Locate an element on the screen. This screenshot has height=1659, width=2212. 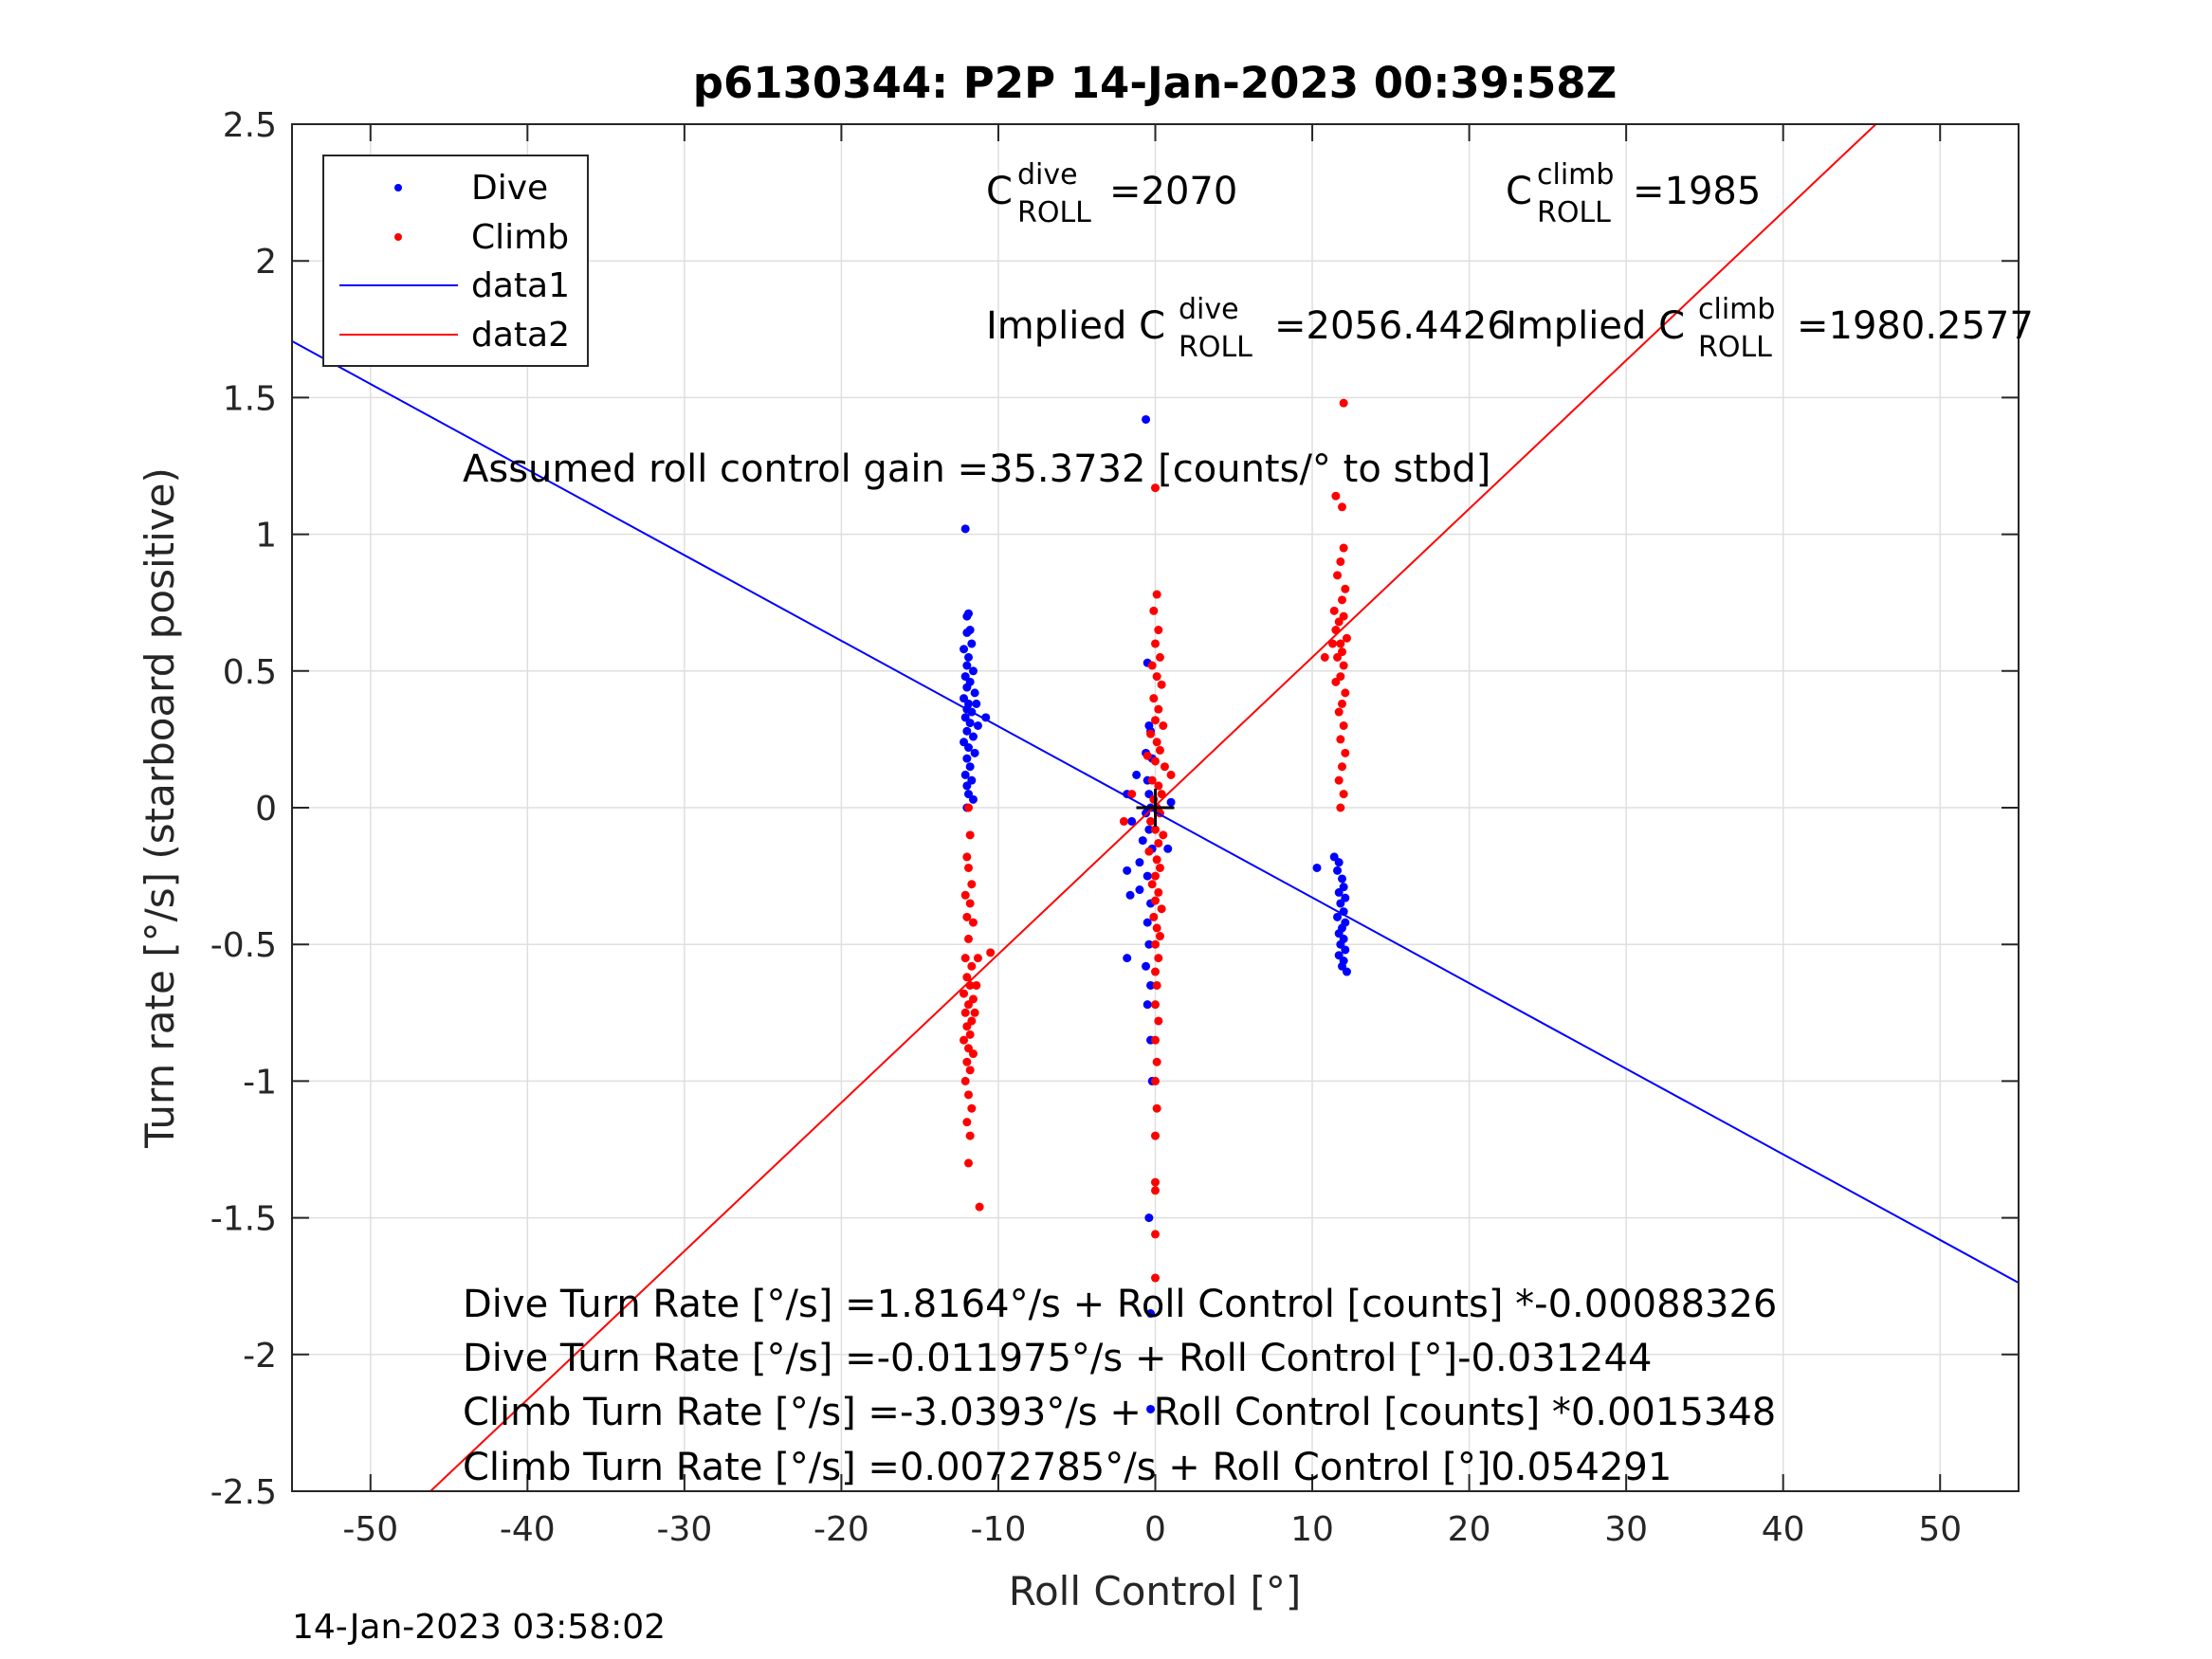
x-tick-label: -50 is located at coordinates (370, 1529).